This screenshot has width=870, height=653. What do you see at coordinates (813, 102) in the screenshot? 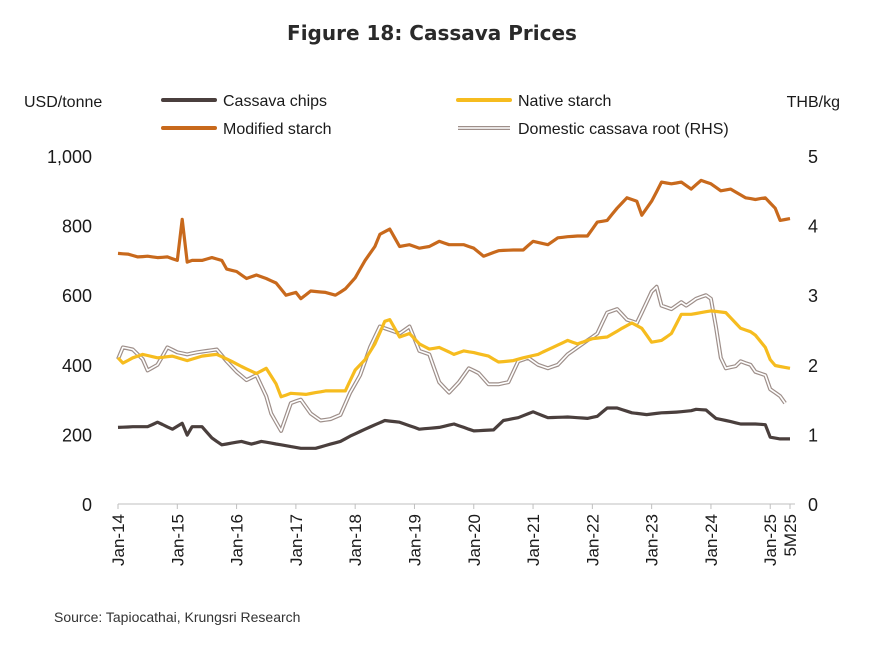
I see `right-axis-unit: THB/kg` at bounding box center [813, 102].